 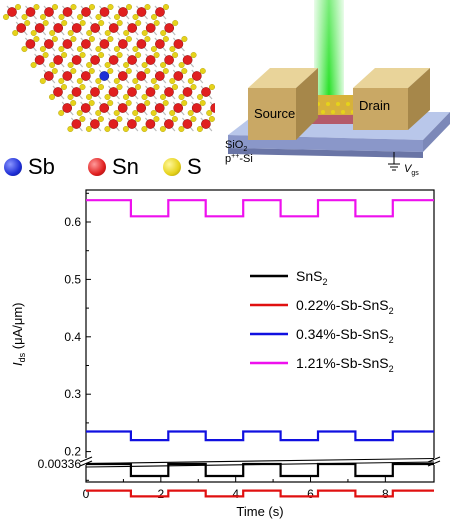 I want to click on y-tick-label: 0.6, so click(x=72, y=222).